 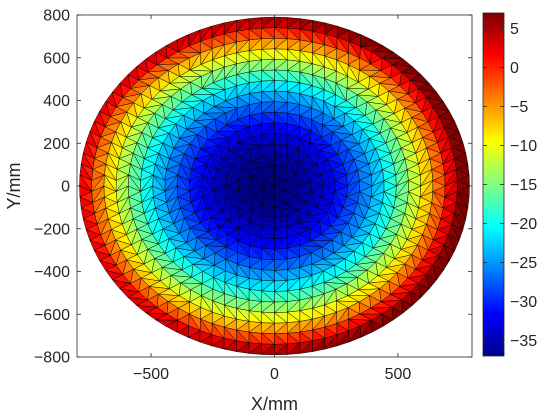 I want to click on colorbar-tick-label: −35, so click(x=523, y=341).